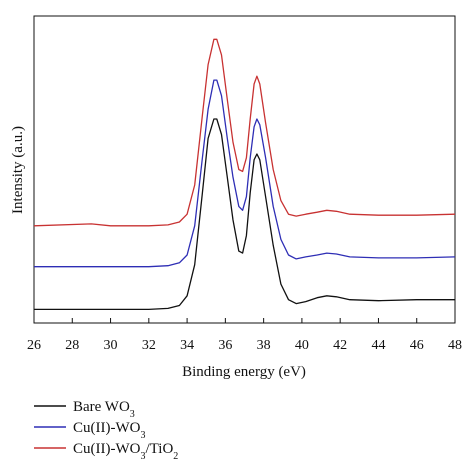  I want to click on x-tick-label: 44, so click(378, 345).